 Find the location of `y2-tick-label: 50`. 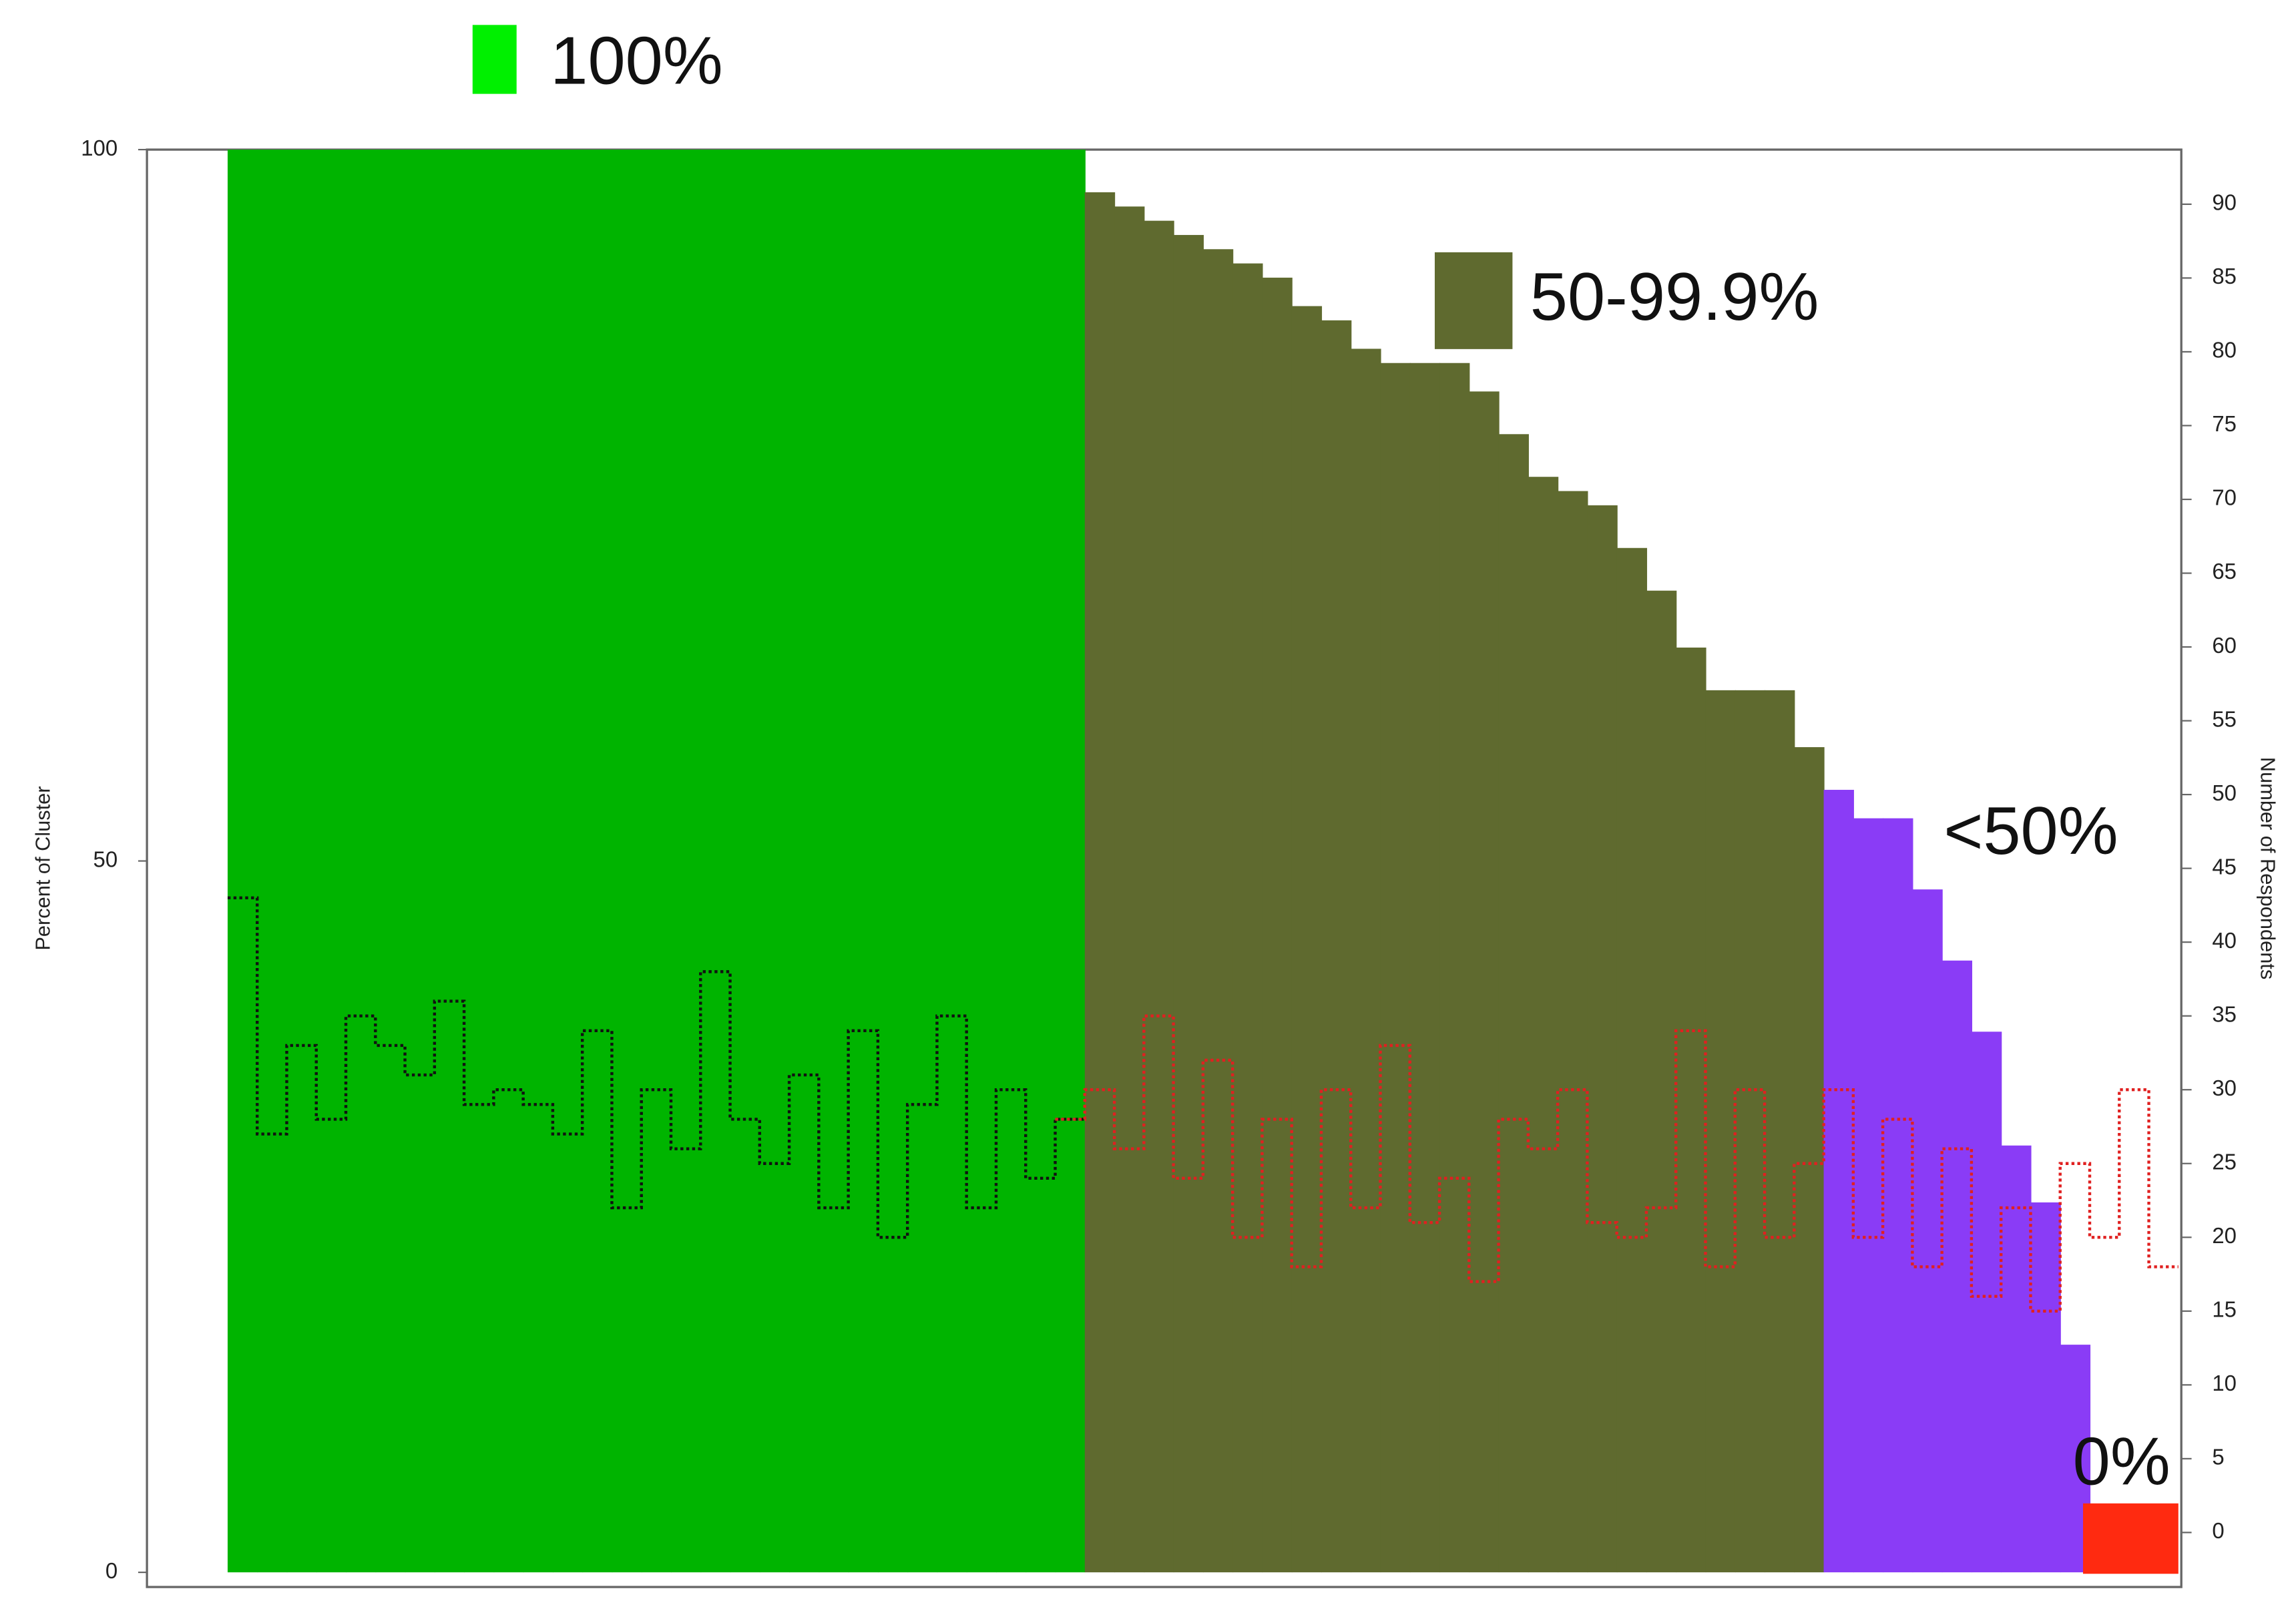

y2-tick-label: 50 is located at coordinates (2224, 792).